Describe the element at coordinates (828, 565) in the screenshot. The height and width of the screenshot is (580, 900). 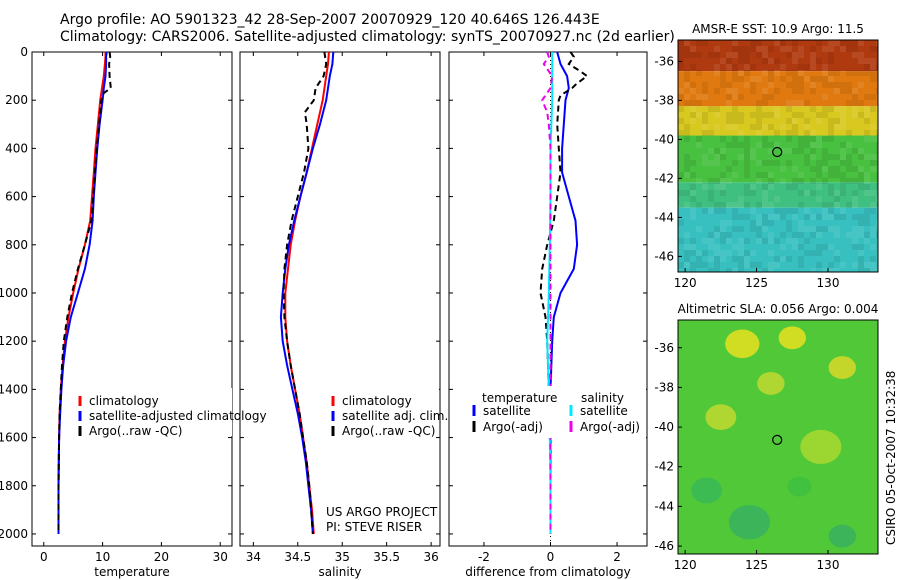
I see `x-tick-label: 130` at that location.